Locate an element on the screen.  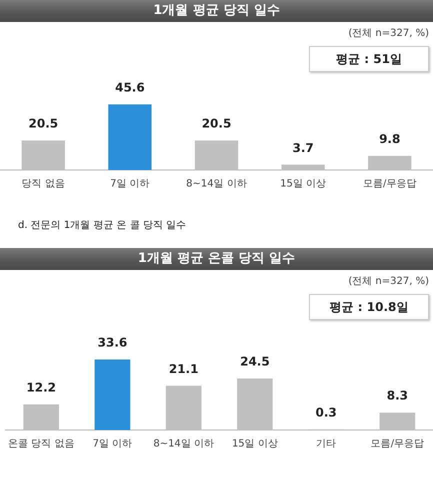
x-tick-label: 온콜 당직 없음 is located at coordinates (41, 444).